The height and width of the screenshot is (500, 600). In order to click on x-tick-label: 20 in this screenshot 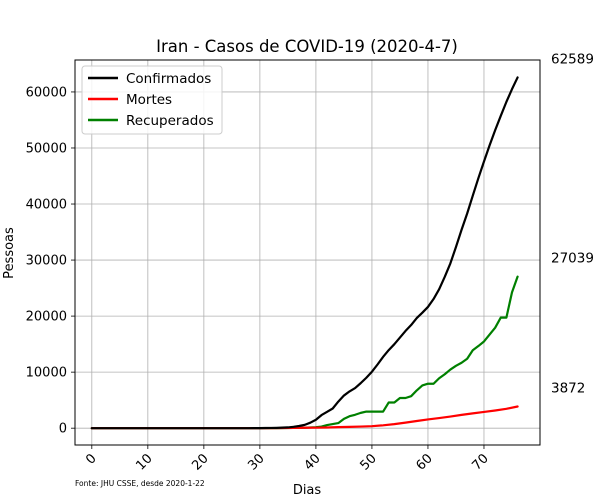, I will do `click(200, 462)`.